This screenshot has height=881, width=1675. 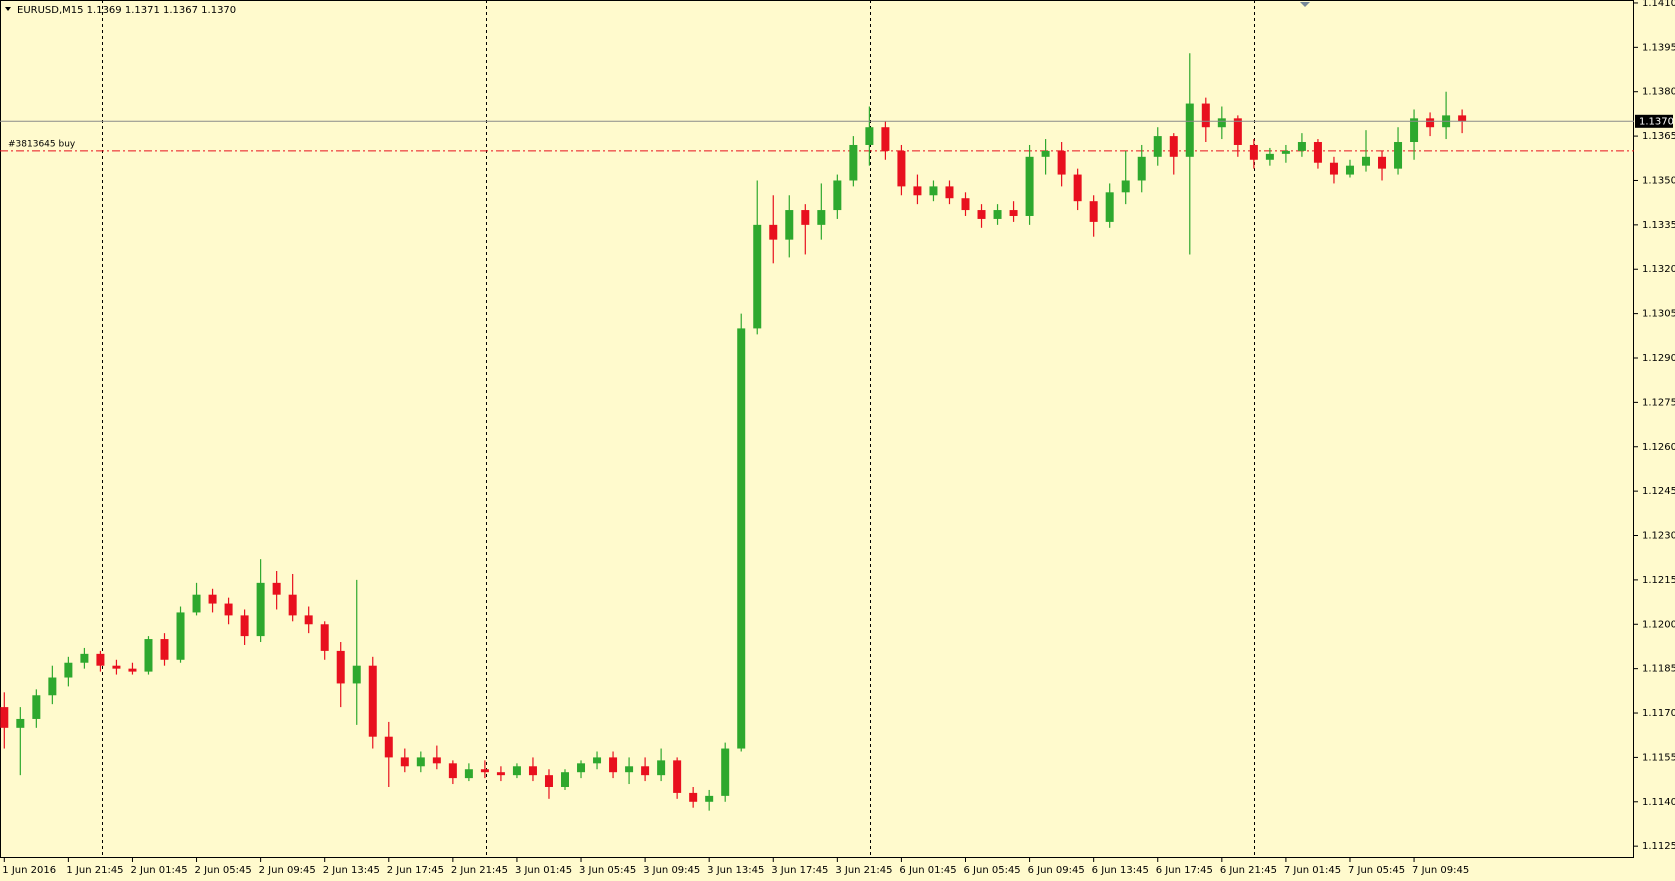 What do you see at coordinates (29, 870) in the screenshot?
I see `x-tick-label: 1 Jun 2016` at bounding box center [29, 870].